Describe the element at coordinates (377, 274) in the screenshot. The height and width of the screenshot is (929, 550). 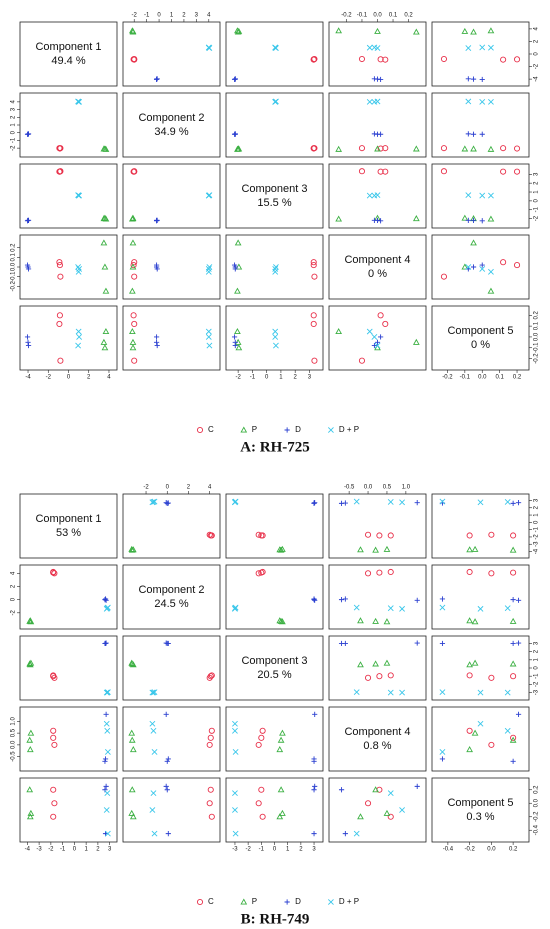
I see `component-variance: 0 %` at that location.